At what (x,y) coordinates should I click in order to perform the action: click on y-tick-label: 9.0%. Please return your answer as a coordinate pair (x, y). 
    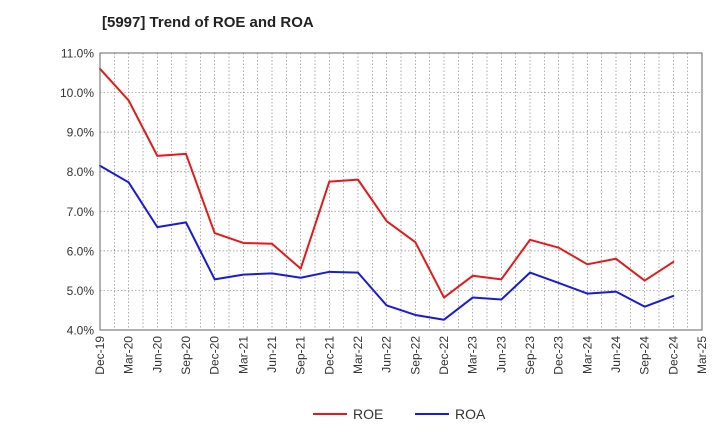
    Looking at the image, I should click on (81, 133).